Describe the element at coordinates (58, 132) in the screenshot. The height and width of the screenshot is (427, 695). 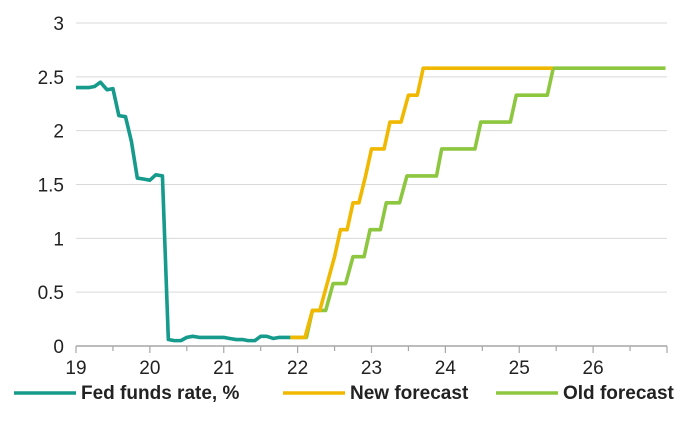
I see `y-tick-label: 2` at that location.